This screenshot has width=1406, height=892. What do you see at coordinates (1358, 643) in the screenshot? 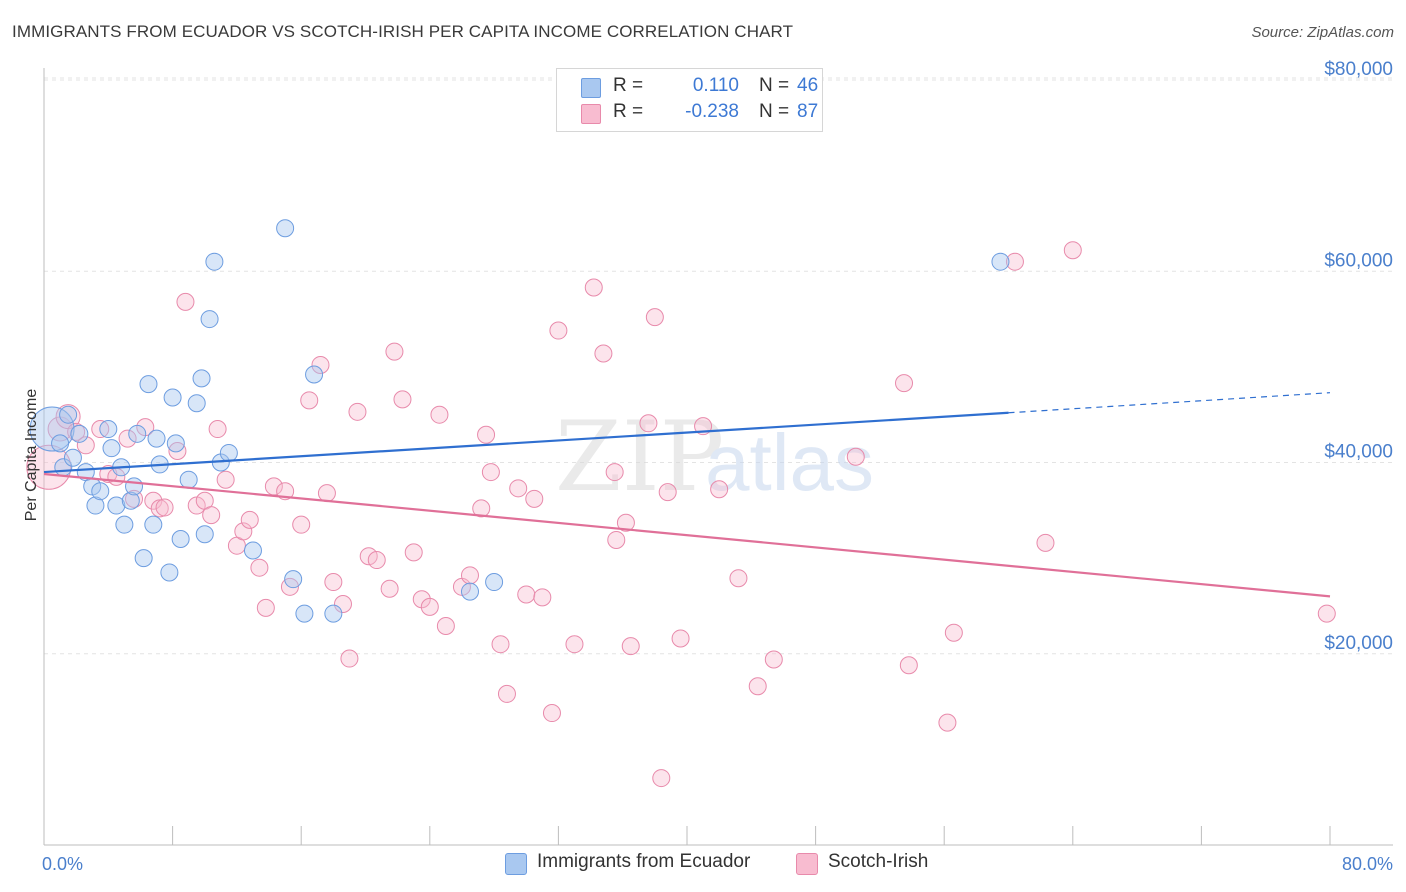
I see `y-tick-label: $20,000` at bounding box center [1358, 643].